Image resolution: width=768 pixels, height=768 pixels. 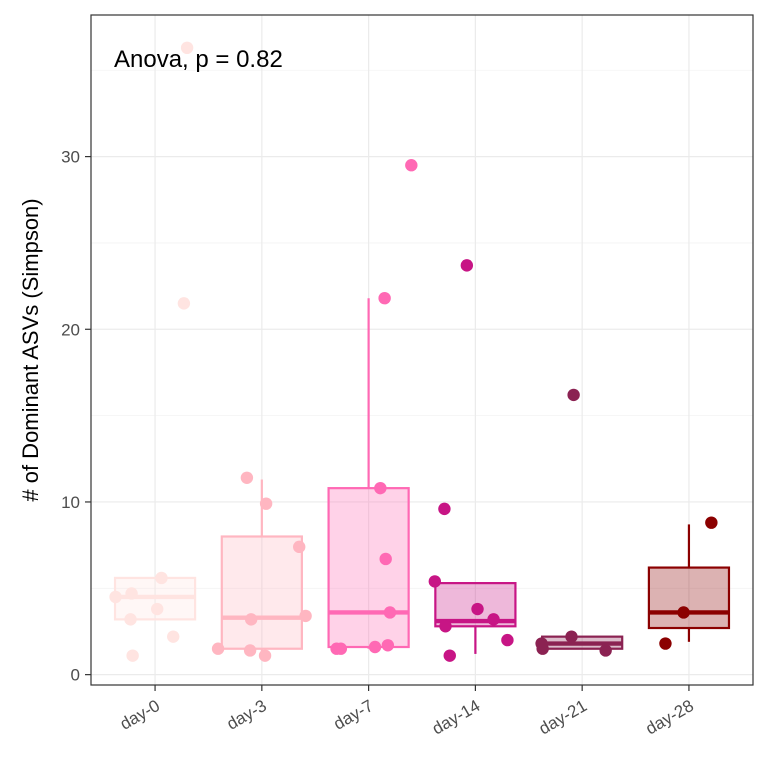 I want to click on x-tick-label: day-7, so click(x=353, y=715).